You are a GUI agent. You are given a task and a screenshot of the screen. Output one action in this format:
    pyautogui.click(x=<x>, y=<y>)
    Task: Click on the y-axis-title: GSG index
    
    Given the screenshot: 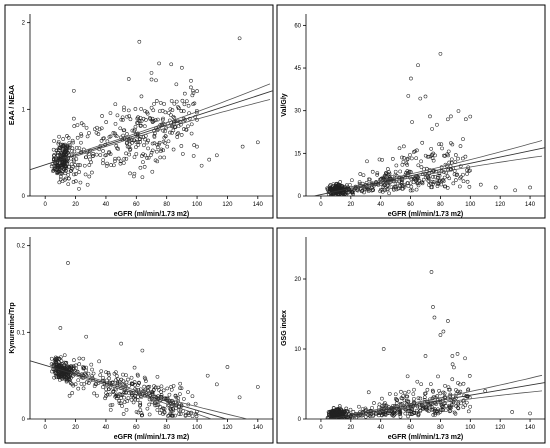 What is the action you would take?
    pyautogui.click(x=284, y=328)
    